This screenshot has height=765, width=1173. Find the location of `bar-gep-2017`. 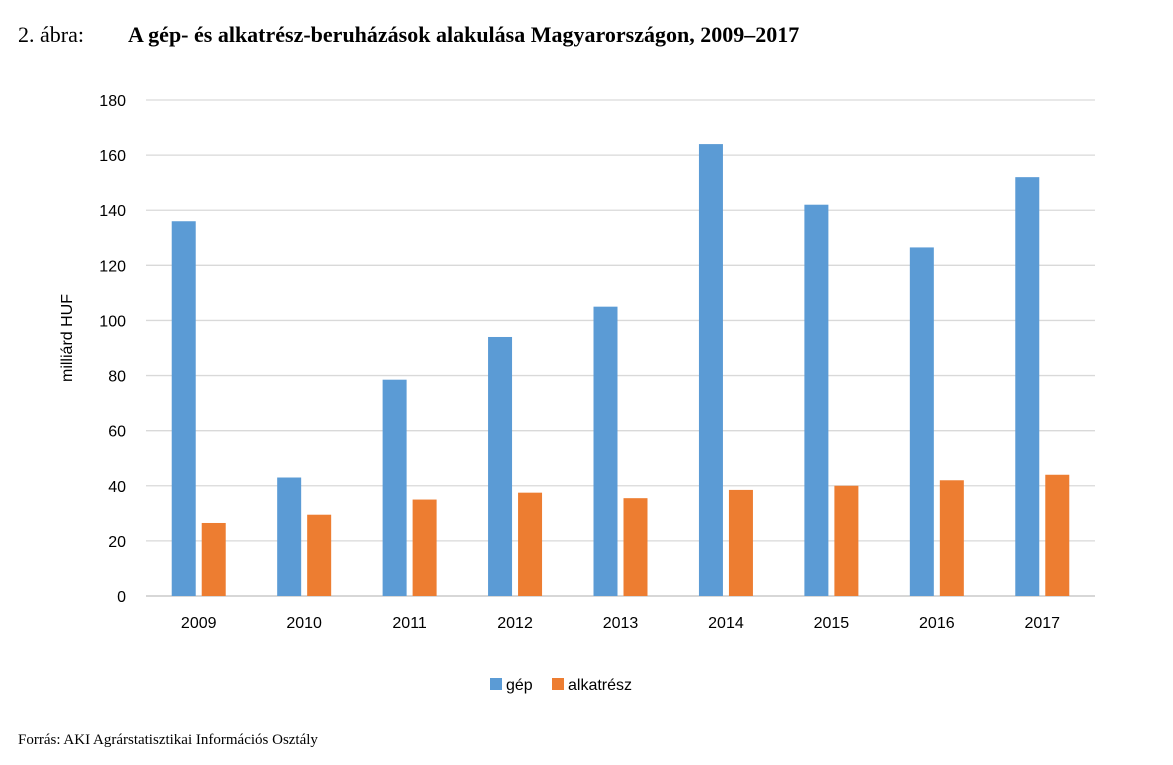

bar-gep-2017 is located at coordinates (1027, 386).